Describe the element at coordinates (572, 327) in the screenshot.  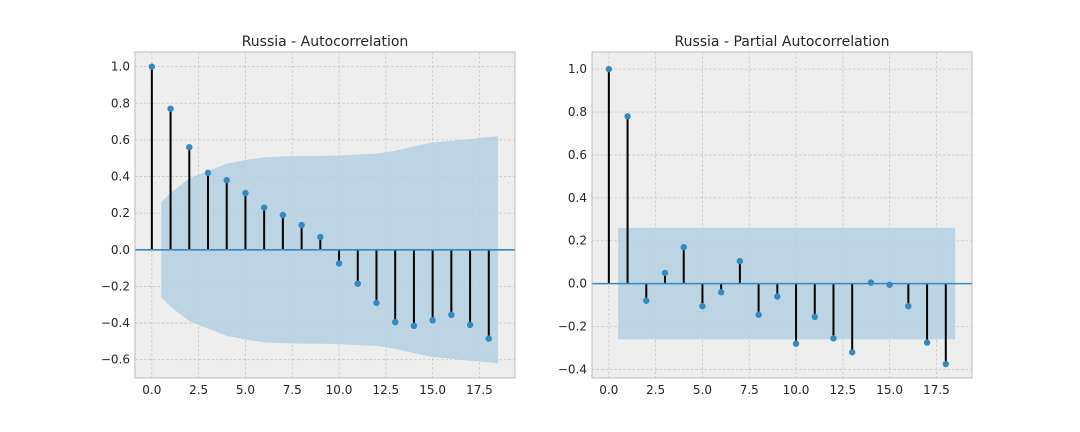
I see `pacf-y-tick-label: −0.2` at that location.